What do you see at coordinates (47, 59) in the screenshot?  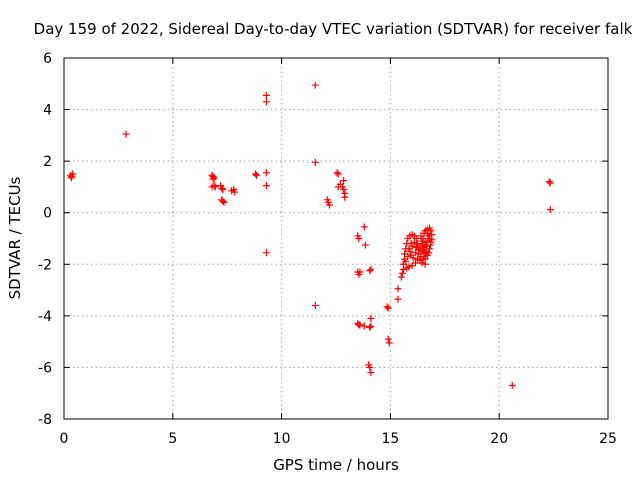 I see `y-tick-label: 6` at bounding box center [47, 59].